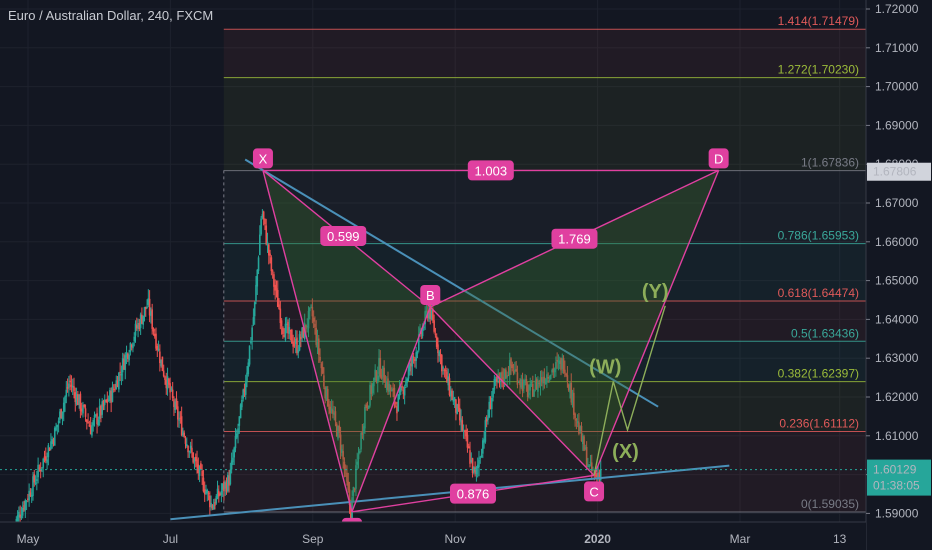 The image size is (932, 550). I want to click on fib-level-label: 1.414(1.71479), so click(818, 21).